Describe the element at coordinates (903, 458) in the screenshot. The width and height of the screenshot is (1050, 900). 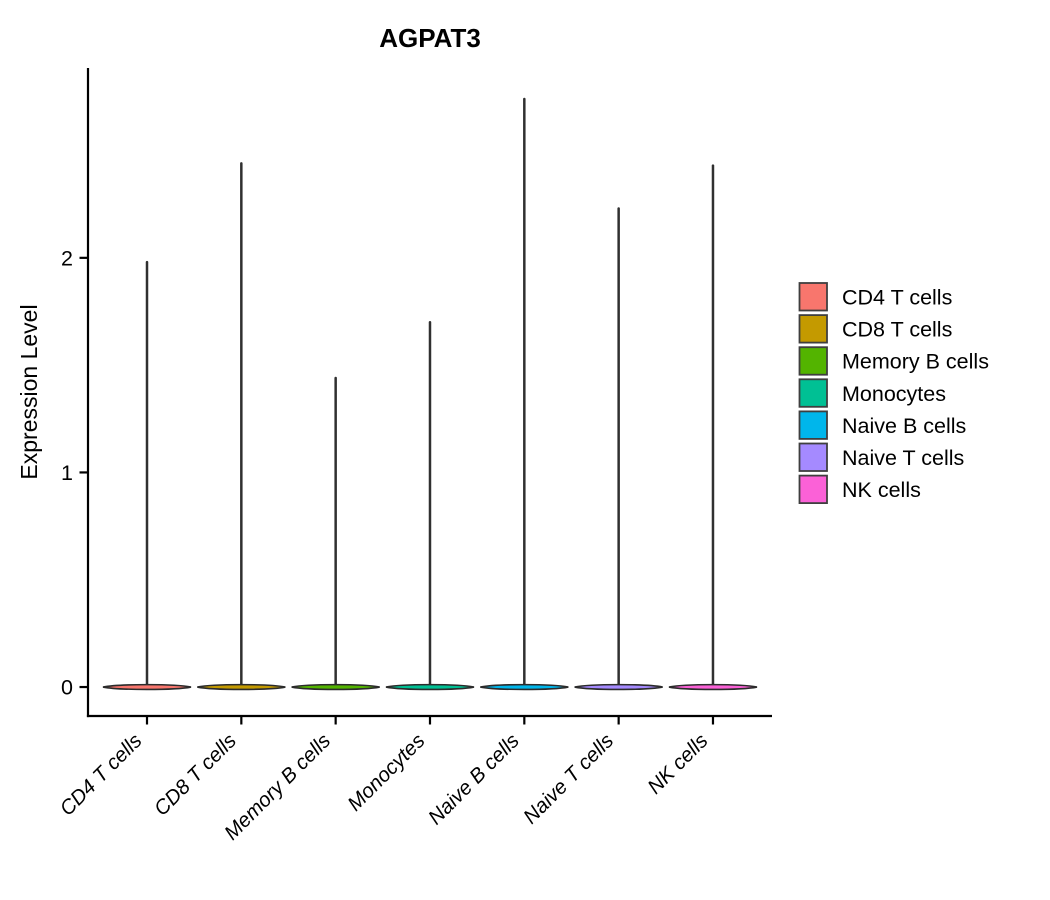
I see `legend-label: Naive T cells` at that location.